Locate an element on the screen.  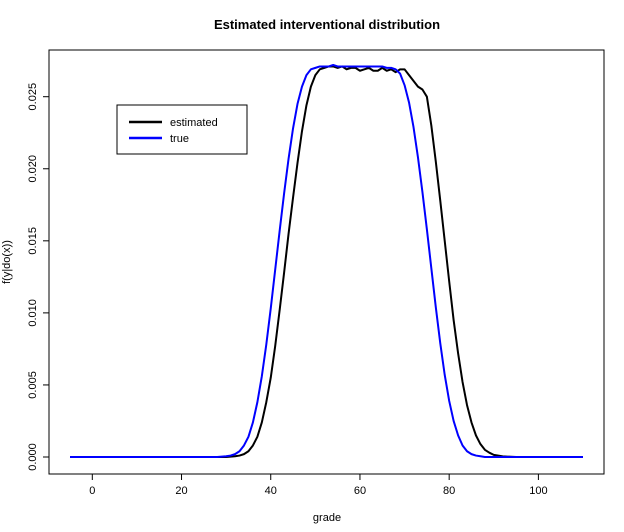
x-tick-label-100: 100 is located at coordinates (538, 491).